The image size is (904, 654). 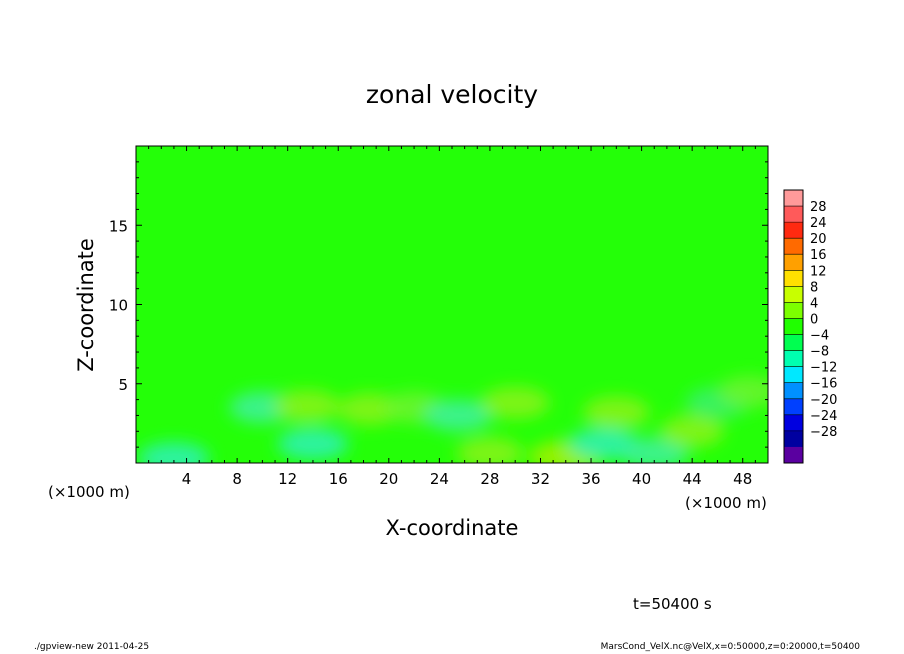 I want to click on x-tick-label: 4, so click(x=187, y=479).